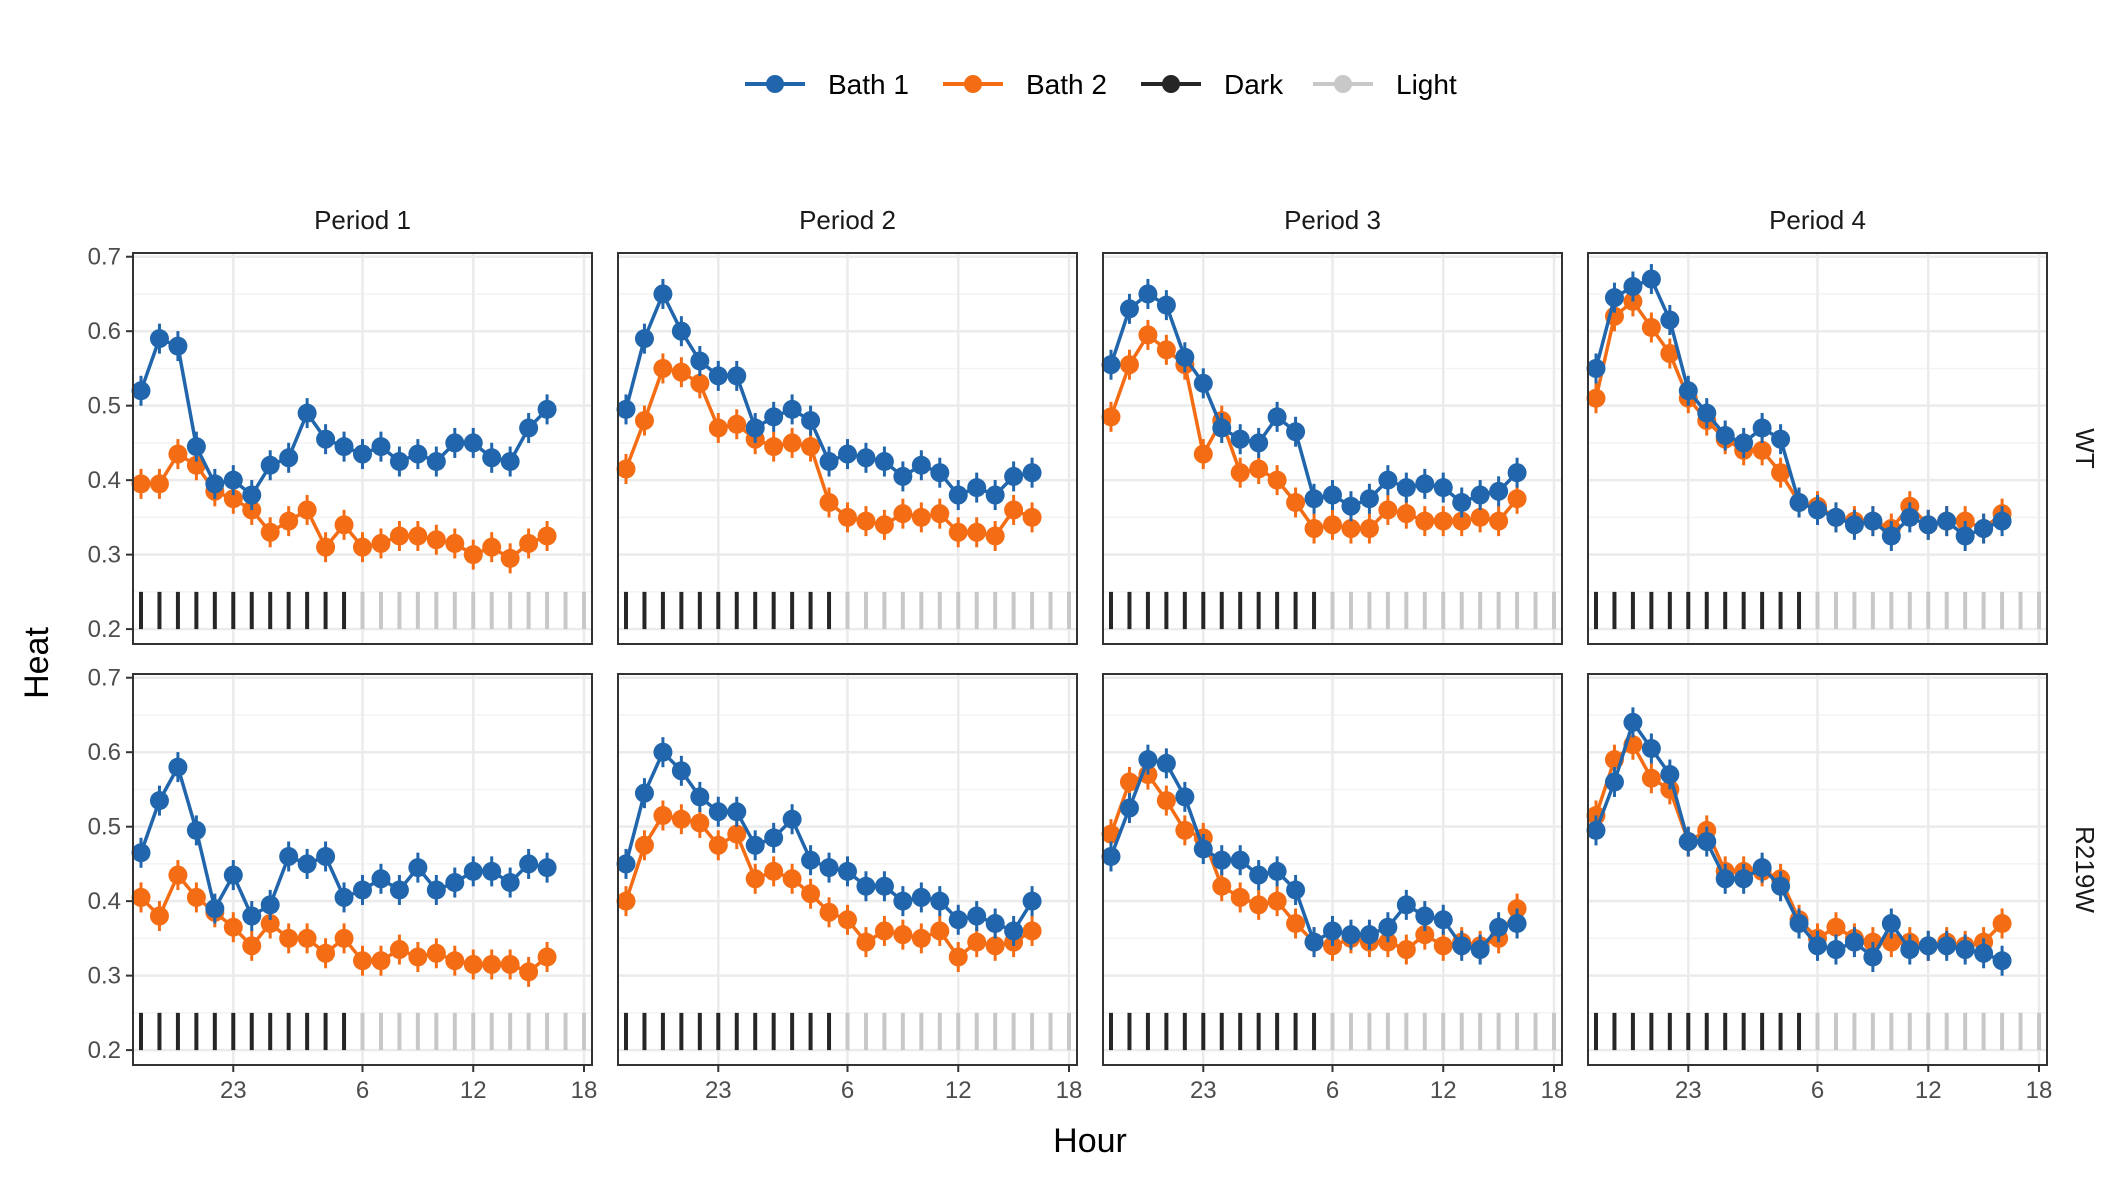 The width and height of the screenshot is (2125, 1181). I want to click on y-tick-label: 0.7, so click(104, 257).